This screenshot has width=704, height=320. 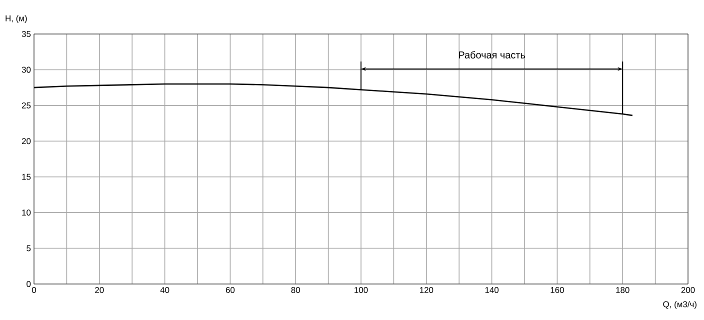 What do you see at coordinates (26, 213) in the screenshot?
I see `y-tick-label: 10` at bounding box center [26, 213].